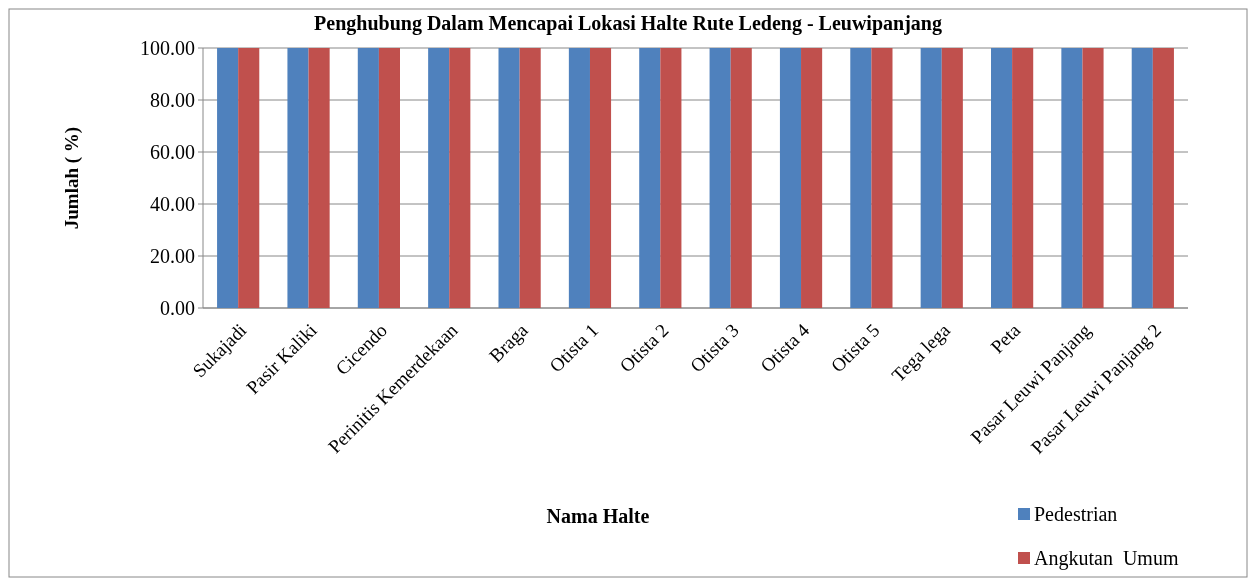  I want to click on y-tick-label: 20.00, so click(172, 256).